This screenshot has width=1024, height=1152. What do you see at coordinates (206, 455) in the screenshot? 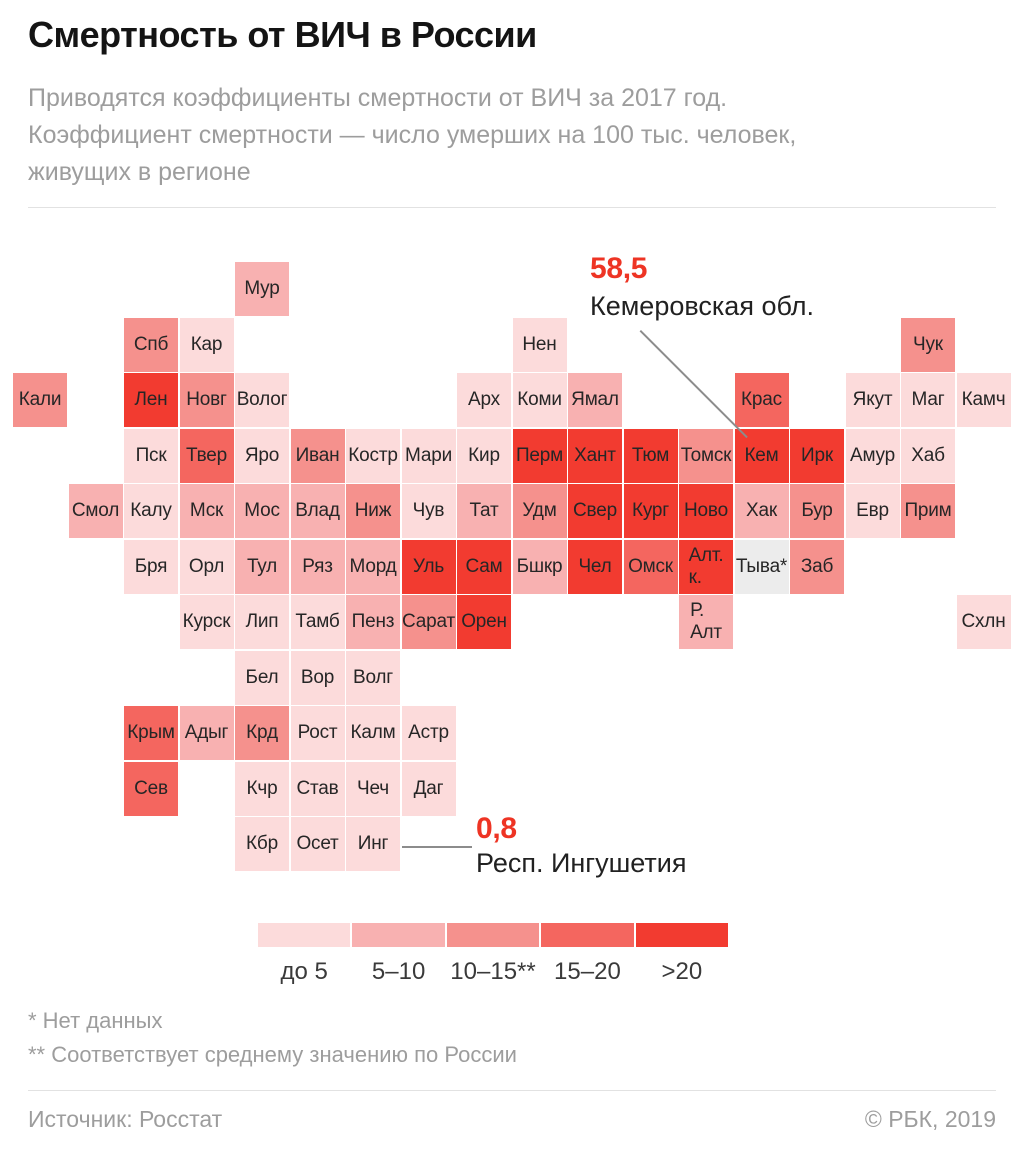
I see `region-tile-Твер: Твер` at bounding box center [206, 455].